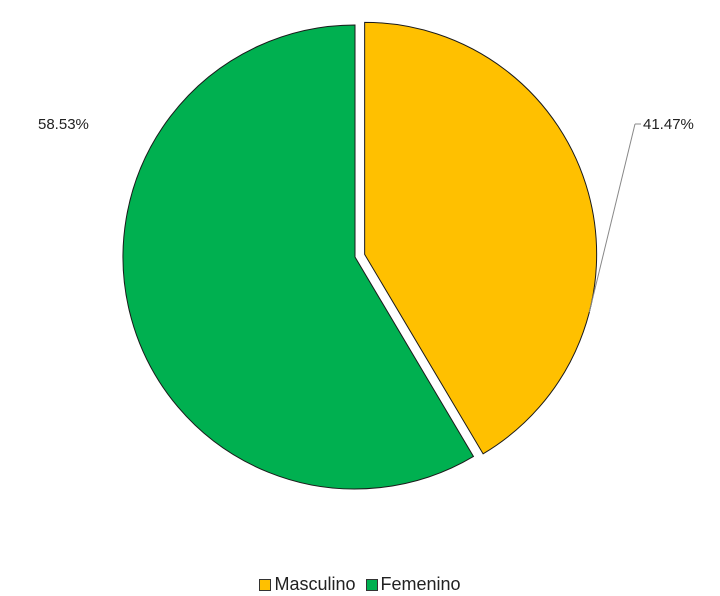 This screenshot has width=720, height=596. Describe the element at coordinates (420, 584) in the screenshot. I see `legend-label-femenino: Femenino` at that location.